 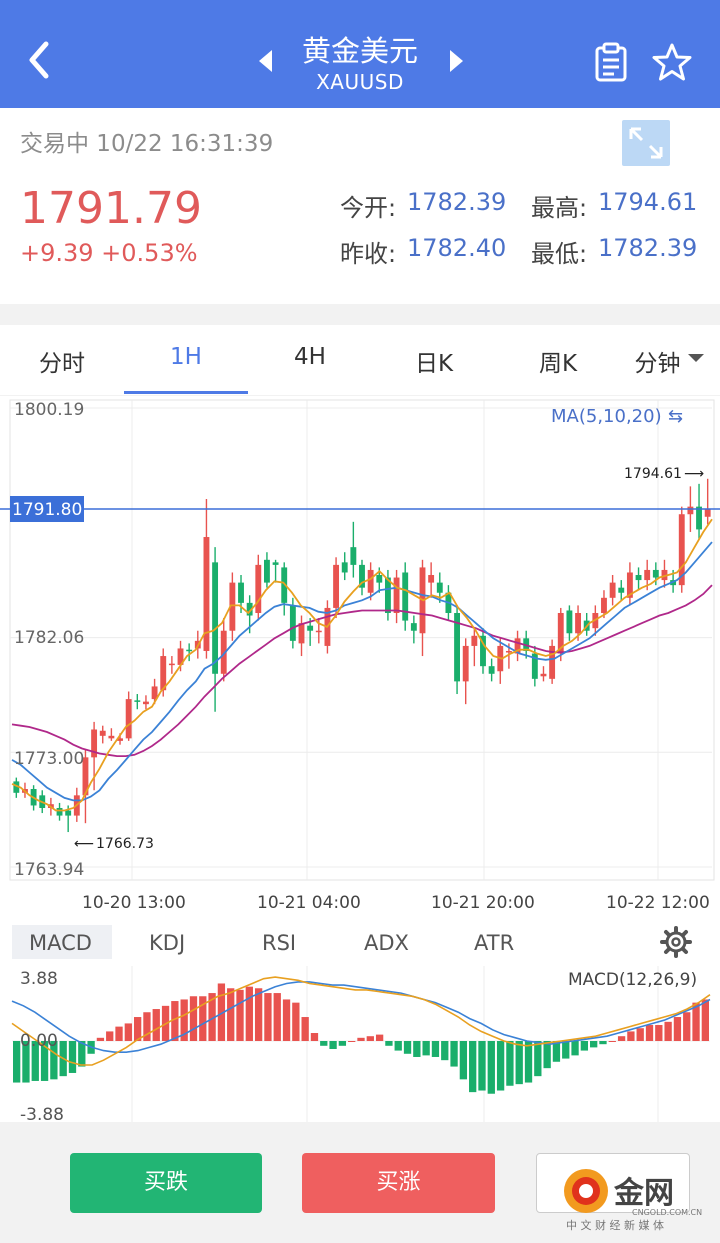 What do you see at coordinates (559, 254) in the screenshot?
I see `low-label: 最低:` at bounding box center [559, 254].